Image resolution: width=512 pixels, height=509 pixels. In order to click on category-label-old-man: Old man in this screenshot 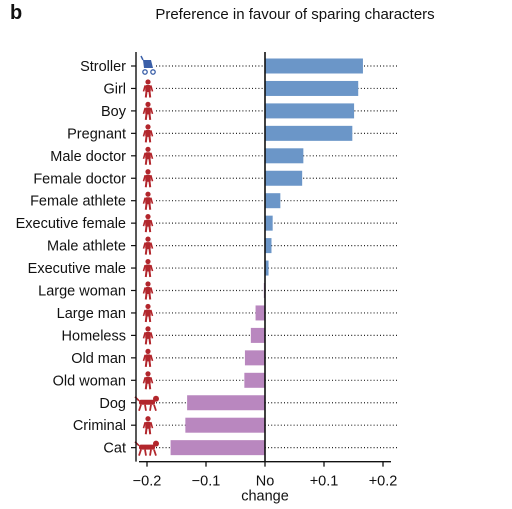, I will do `click(98, 359)`.